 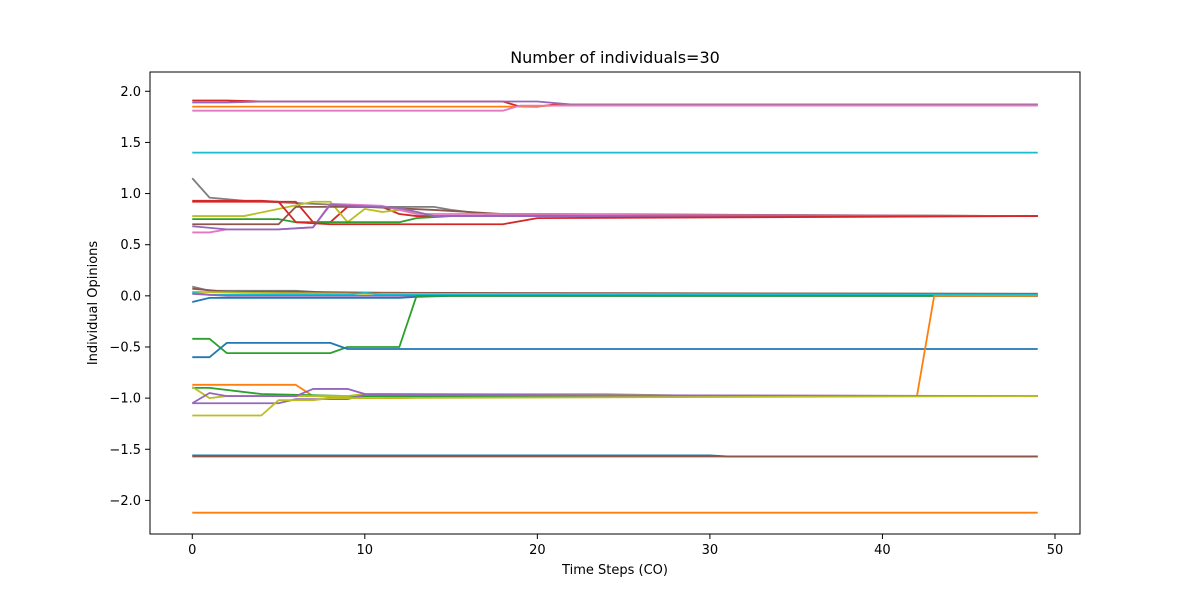 What do you see at coordinates (614, 570) in the screenshot?
I see `x-axis-label: Time Steps (CO)` at bounding box center [614, 570].